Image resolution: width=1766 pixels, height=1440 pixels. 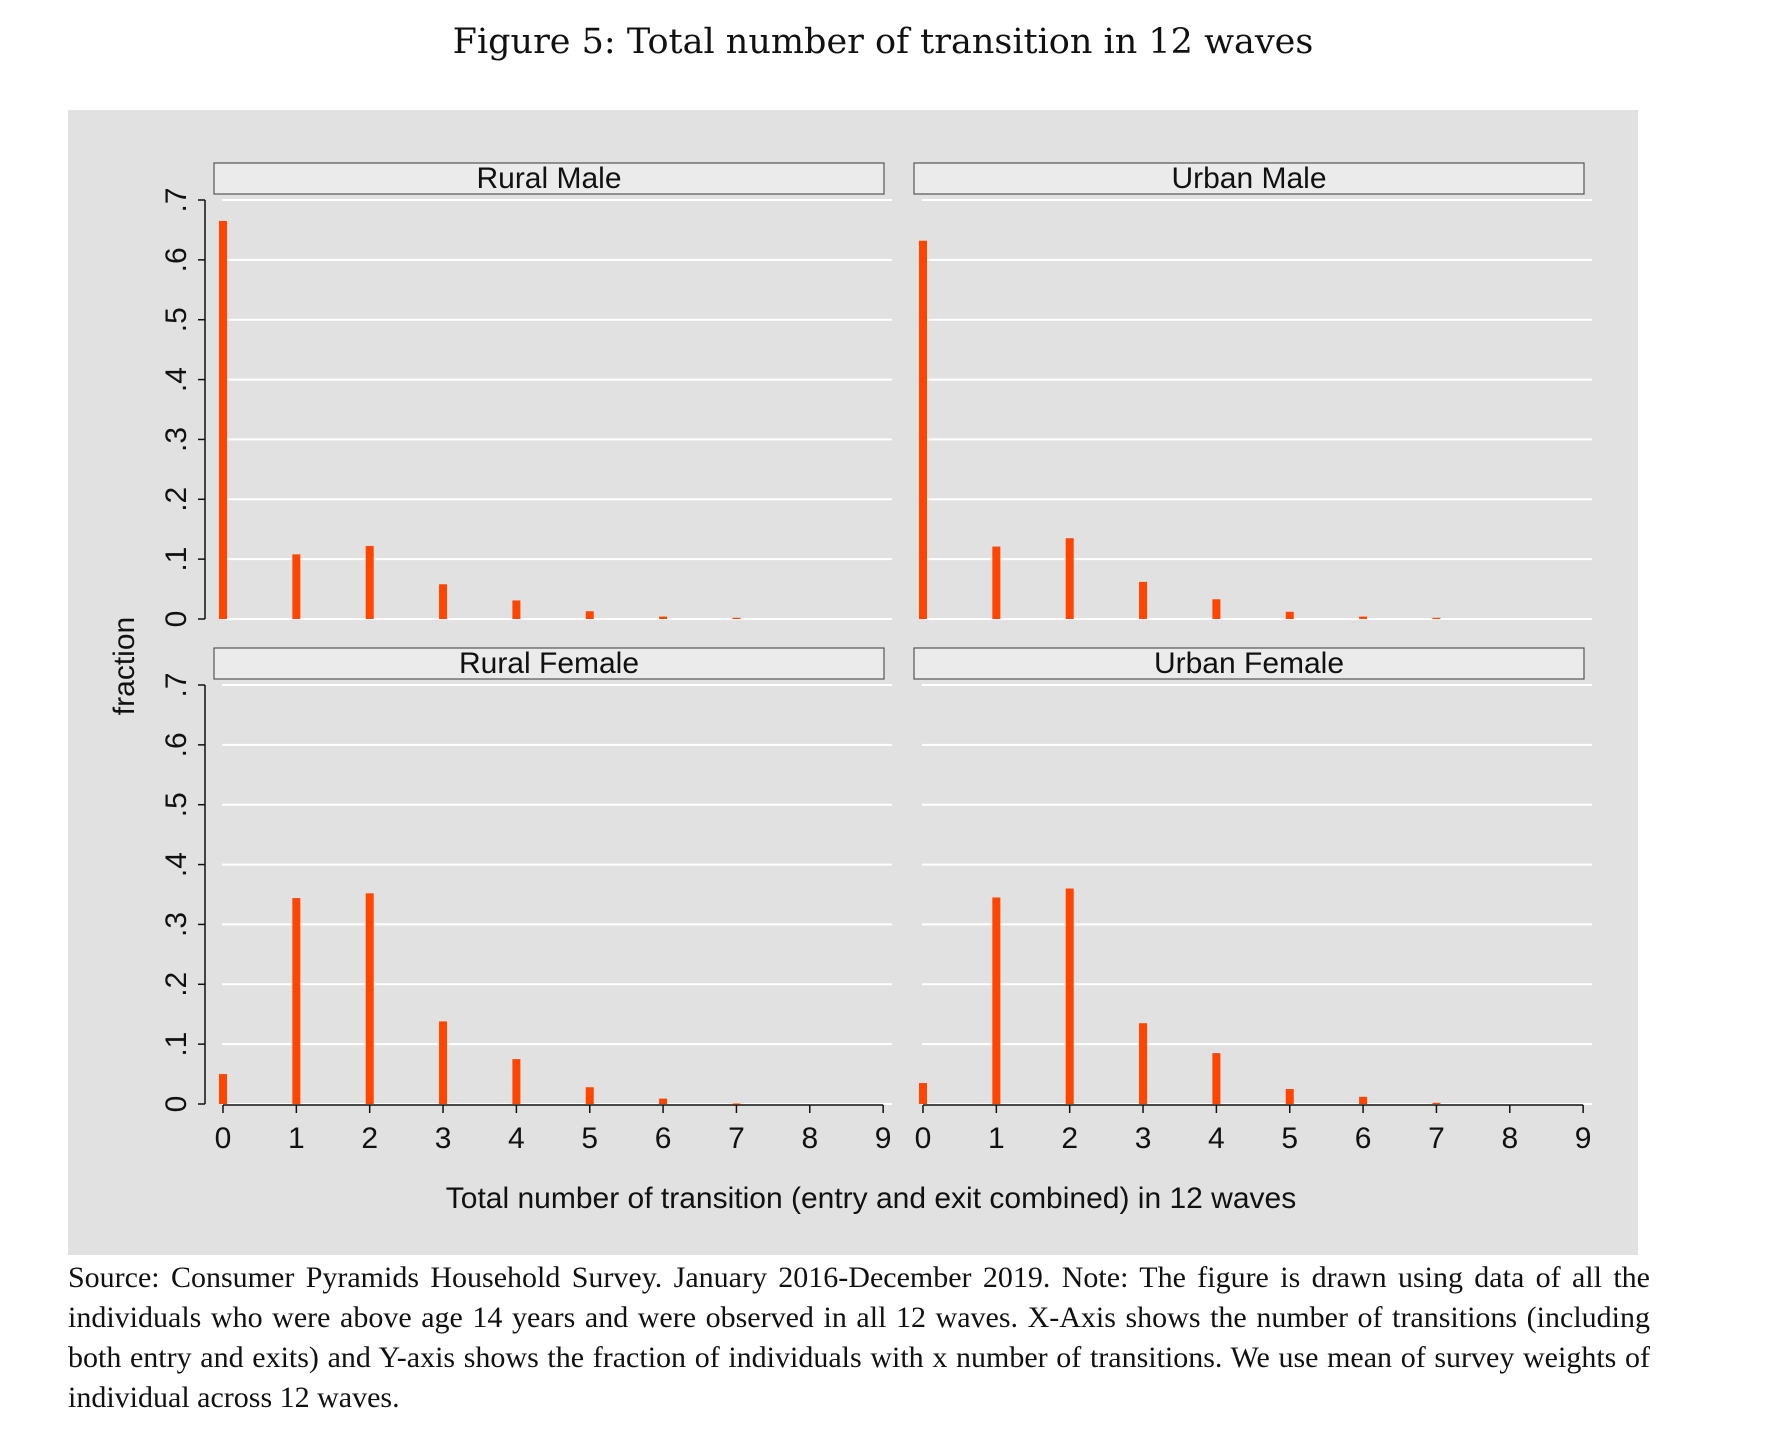 I want to click on panel-title: Rural Female, so click(x=549, y=663).